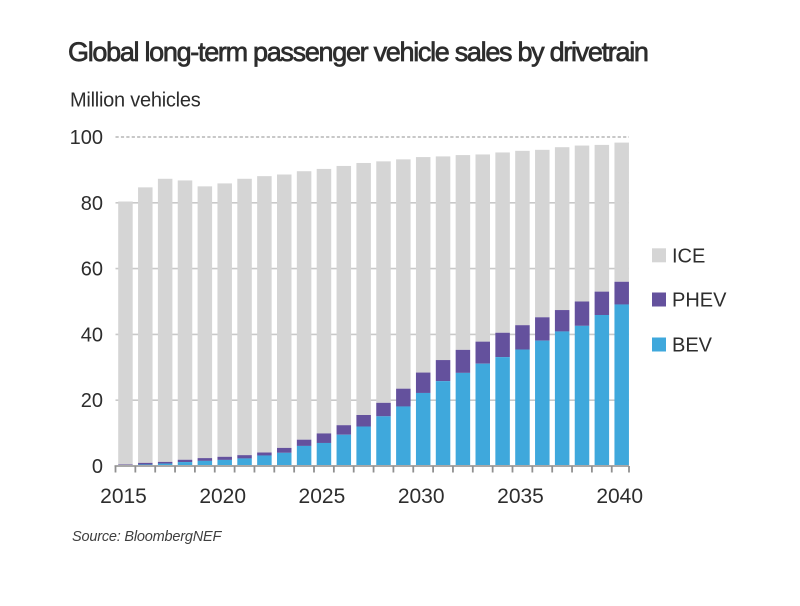 The width and height of the screenshot is (800, 606). Describe the element at coordinates (322, 496) in the screenshot. I see `svg-text: 2025` at that location.